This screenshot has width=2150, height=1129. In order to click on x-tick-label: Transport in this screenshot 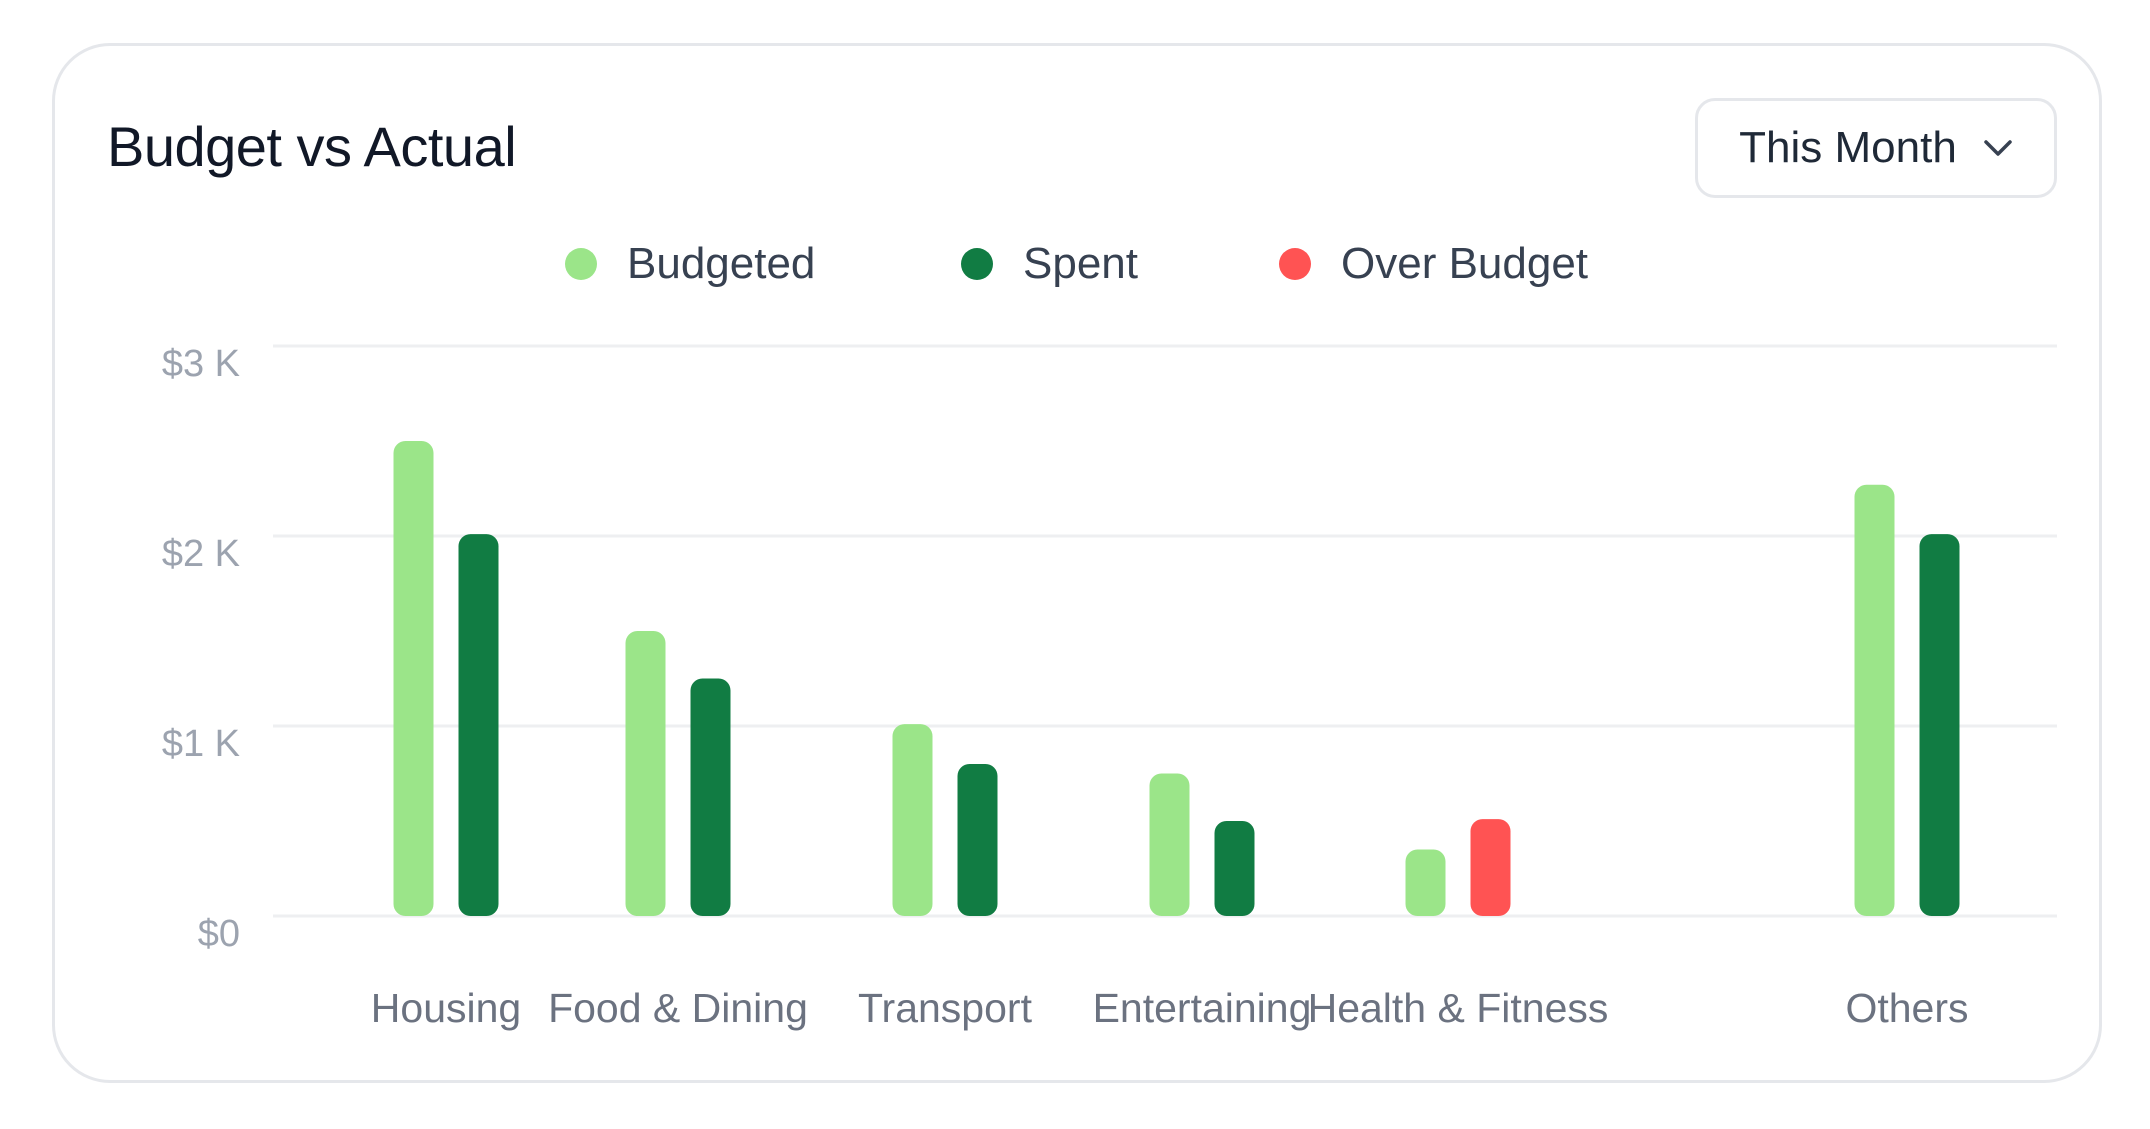, I will do `click(945, 1008)`.